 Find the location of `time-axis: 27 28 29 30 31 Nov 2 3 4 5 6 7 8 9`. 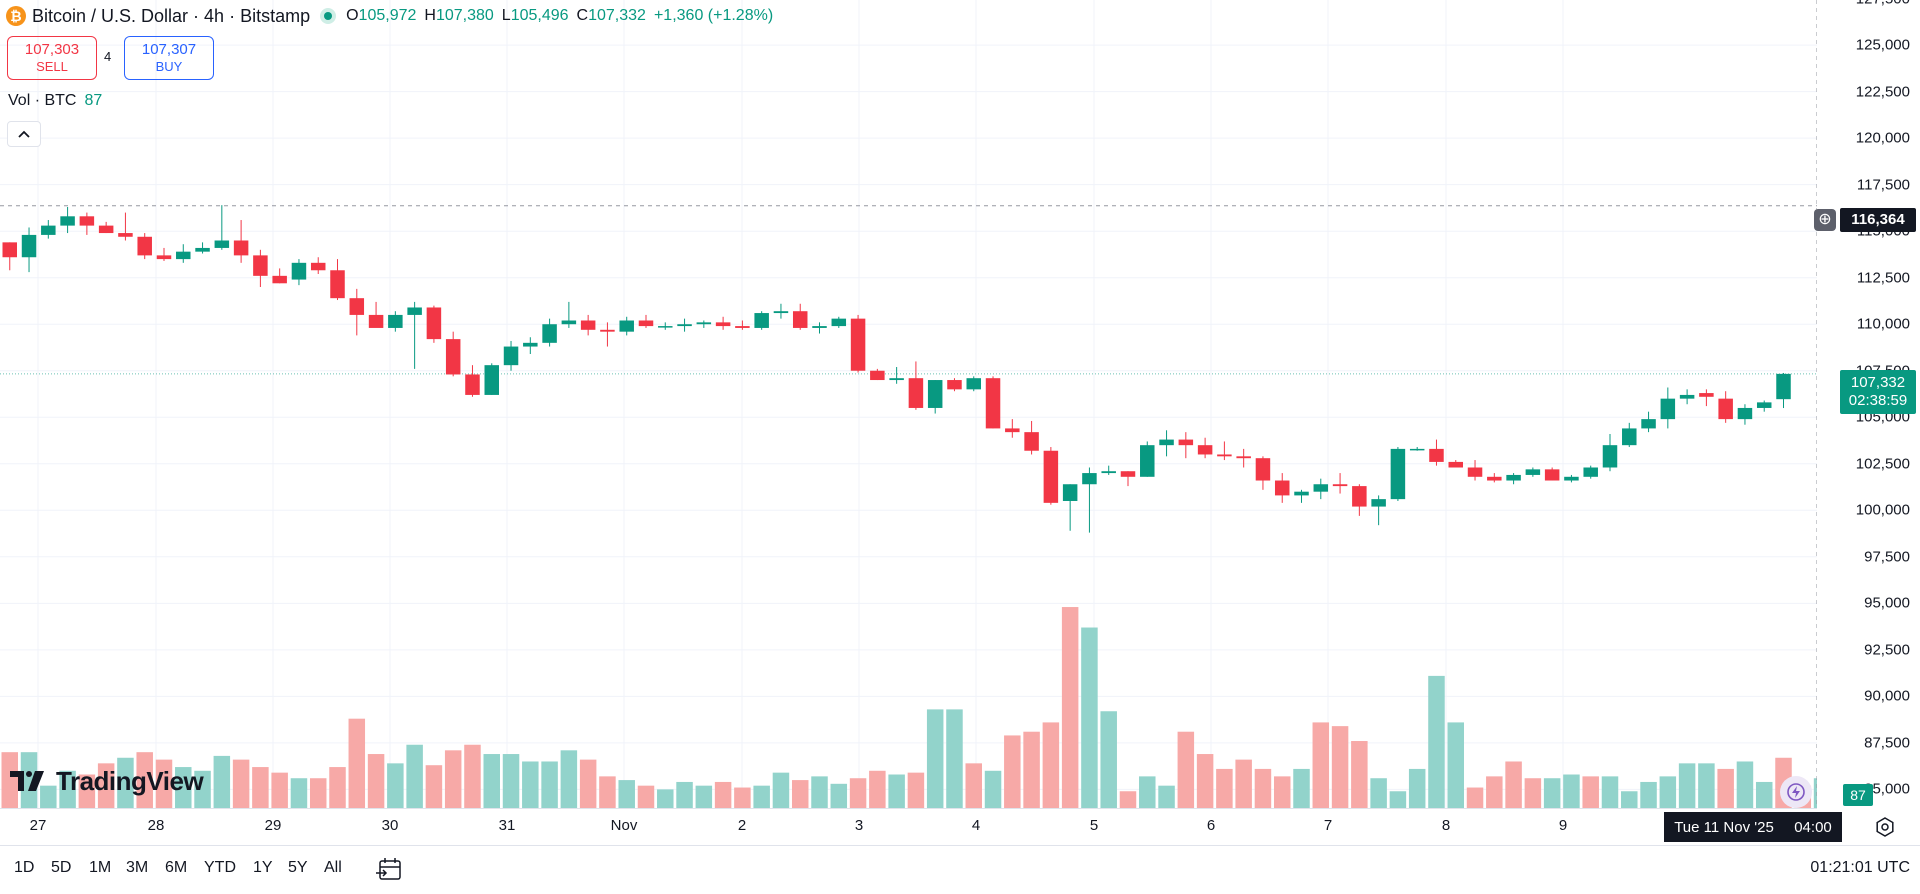

time-axis: 27 28 29 30 31 Nov 2 3 4 5 6 7 8 9 is located at coordinates (908, 827).